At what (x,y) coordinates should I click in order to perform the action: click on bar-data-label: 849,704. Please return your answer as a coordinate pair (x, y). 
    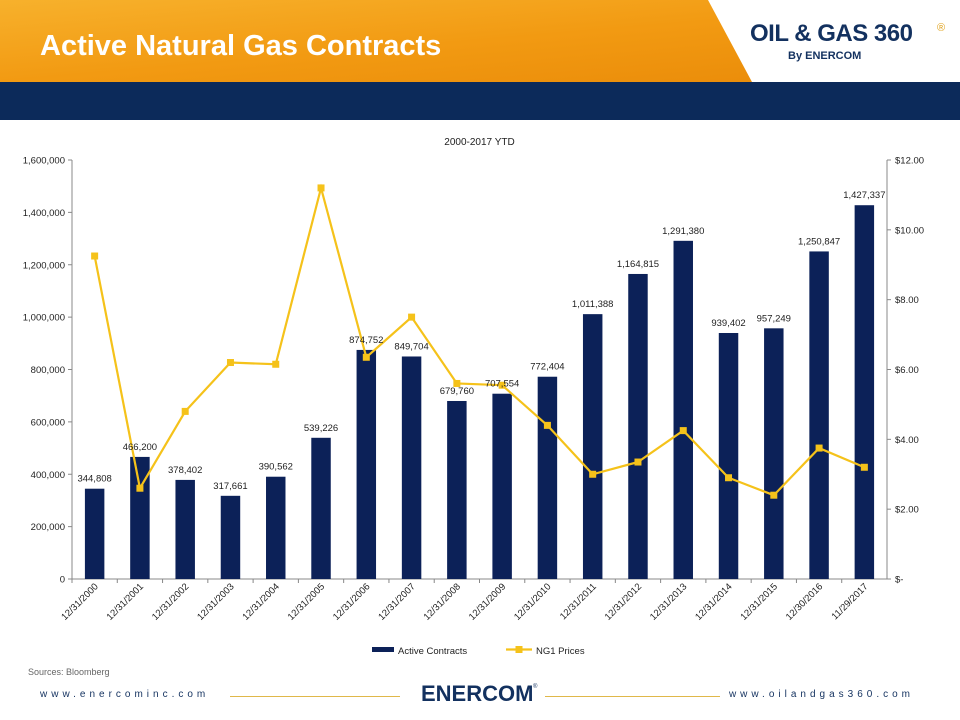
    Looking at the image, I should click on (411, 346).